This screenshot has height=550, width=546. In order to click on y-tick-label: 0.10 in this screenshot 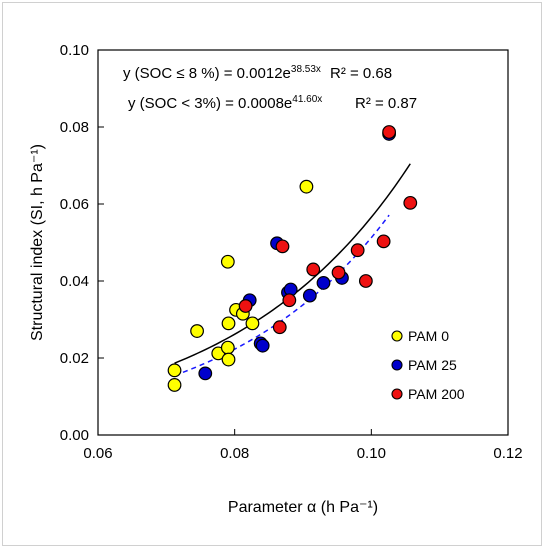, I will do `click(74, 50)`.